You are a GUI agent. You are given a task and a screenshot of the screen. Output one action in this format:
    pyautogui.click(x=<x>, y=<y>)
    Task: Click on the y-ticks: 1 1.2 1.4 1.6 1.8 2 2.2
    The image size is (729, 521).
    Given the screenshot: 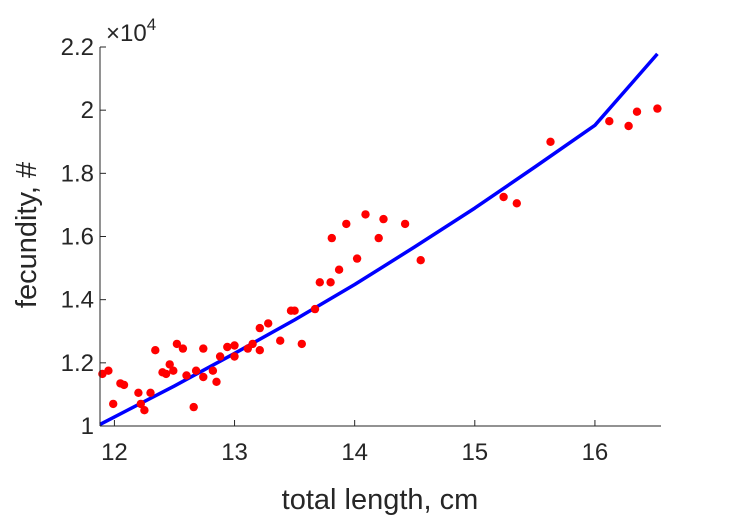 What is the action you would take?
    pyautogui.click(x=83, y=237)
    